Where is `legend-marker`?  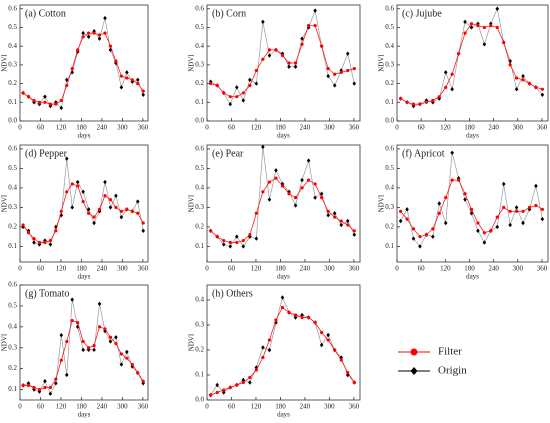 legend-marker is located at coordinates (414, 371).